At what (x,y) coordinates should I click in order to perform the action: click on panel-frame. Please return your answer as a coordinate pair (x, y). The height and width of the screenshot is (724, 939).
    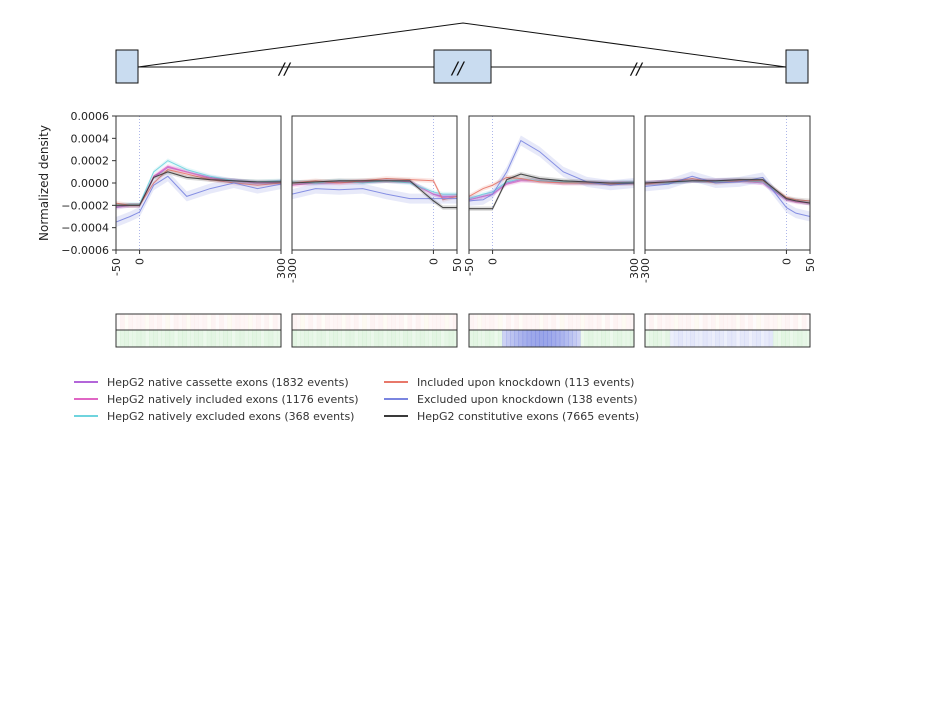
    Looking at the image, I should click on (727, 183).